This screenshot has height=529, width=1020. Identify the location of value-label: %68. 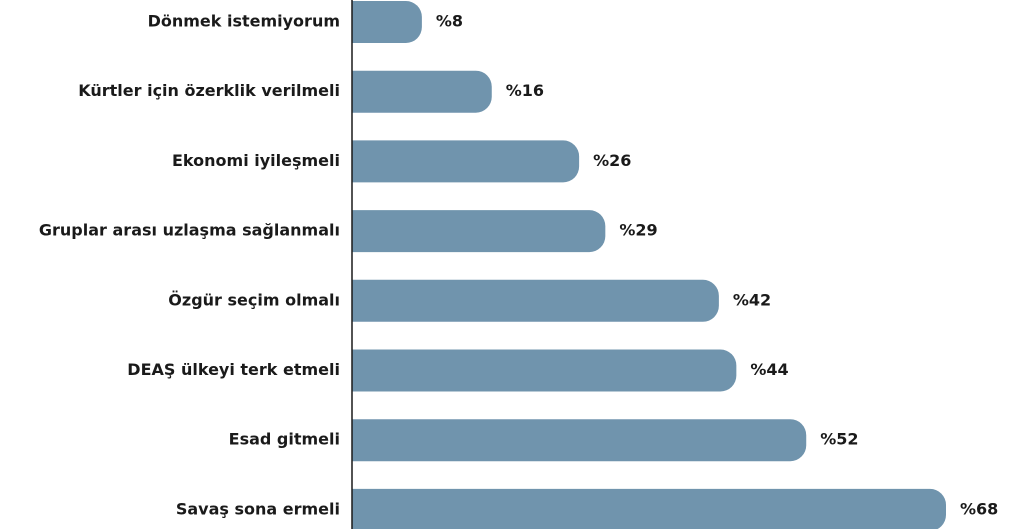
(979, 508).